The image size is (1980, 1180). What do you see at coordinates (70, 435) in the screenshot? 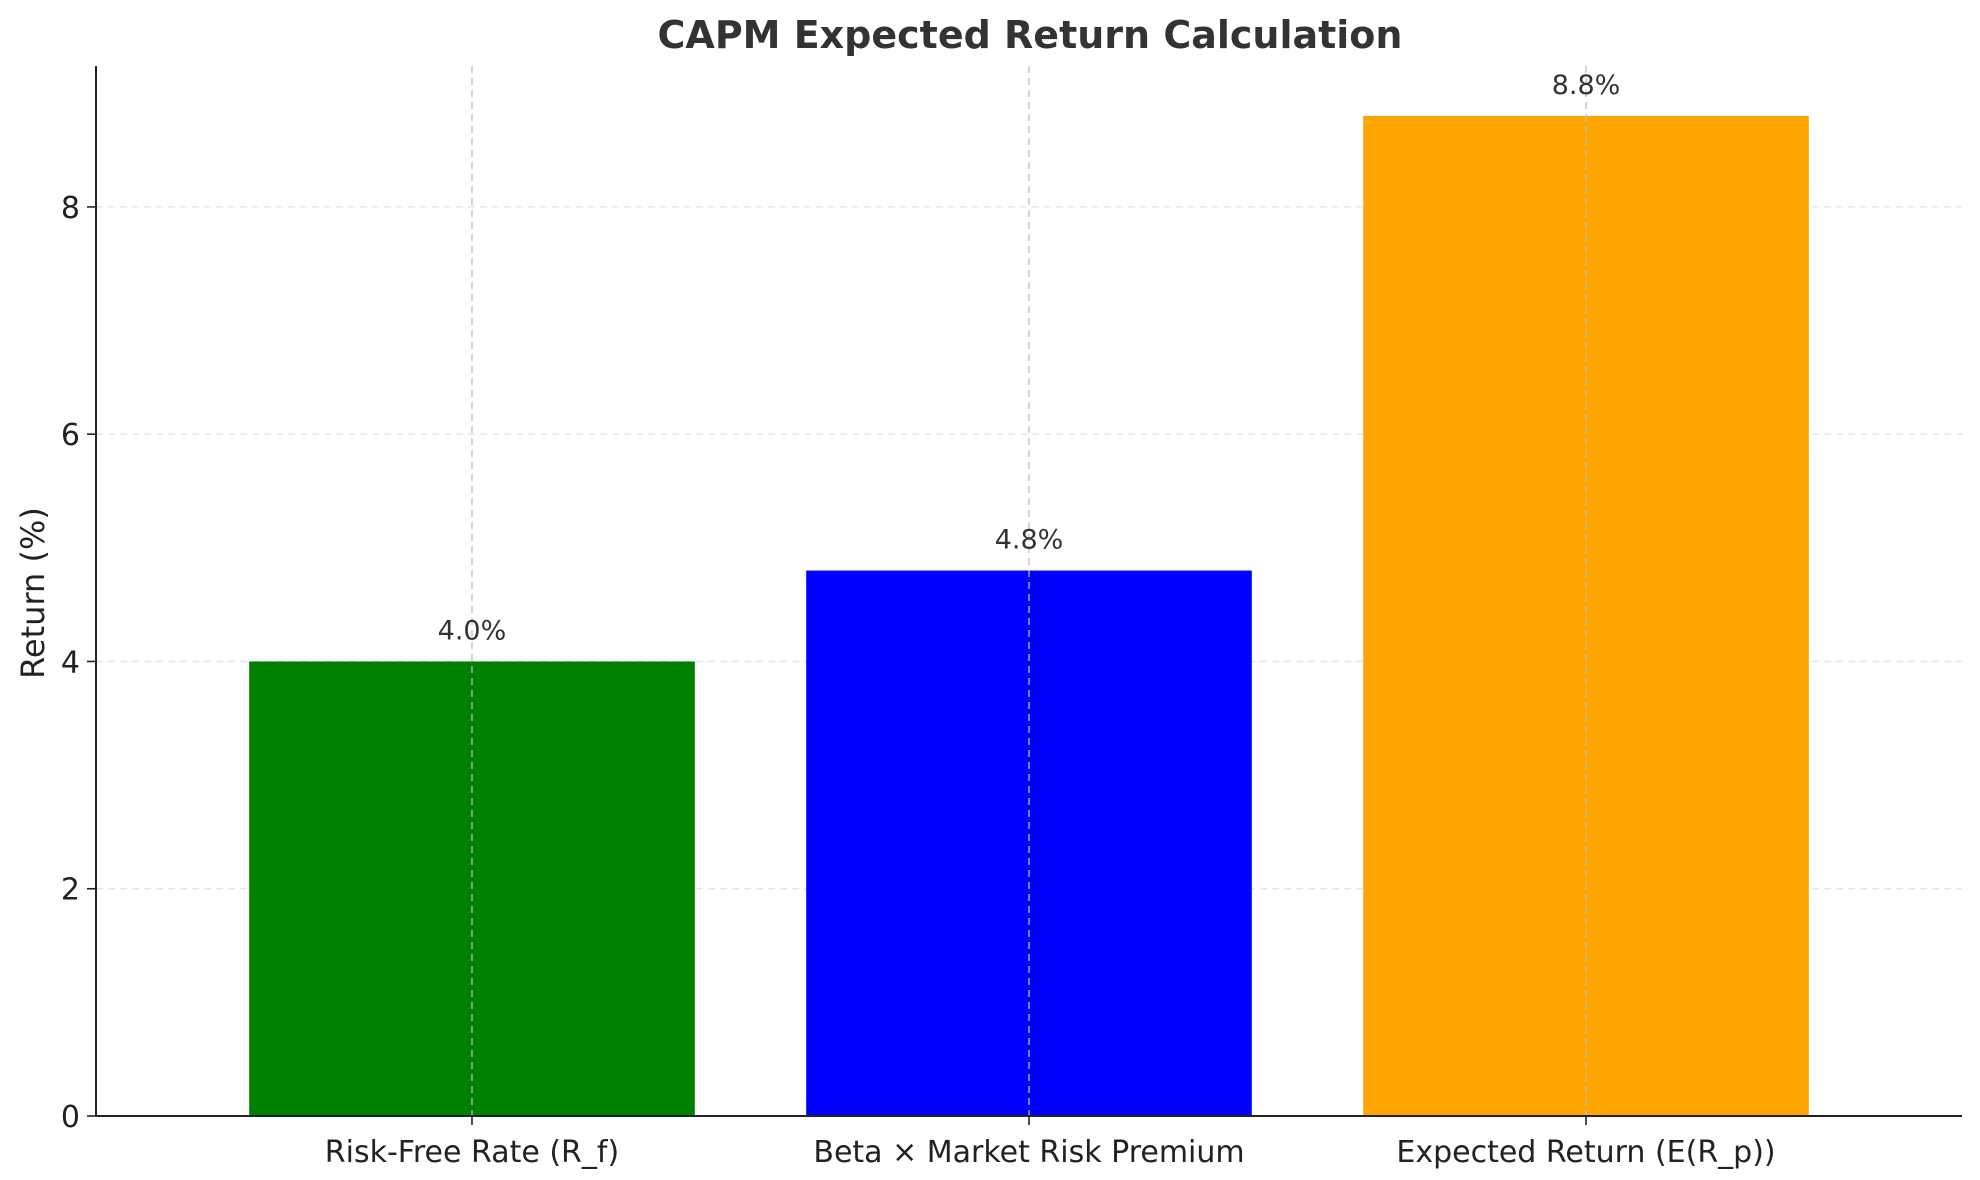
I see `y-tick-label: 6` at bounding box center [70, 435].